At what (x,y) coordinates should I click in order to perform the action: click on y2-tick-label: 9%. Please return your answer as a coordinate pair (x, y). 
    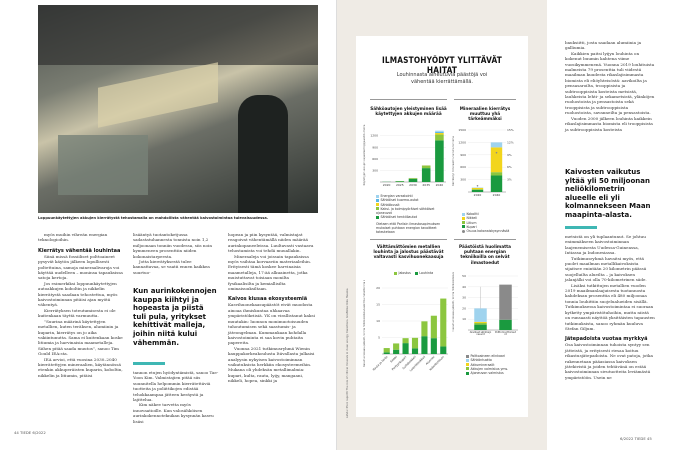
    Looking at the image, I should click on (509, 155).